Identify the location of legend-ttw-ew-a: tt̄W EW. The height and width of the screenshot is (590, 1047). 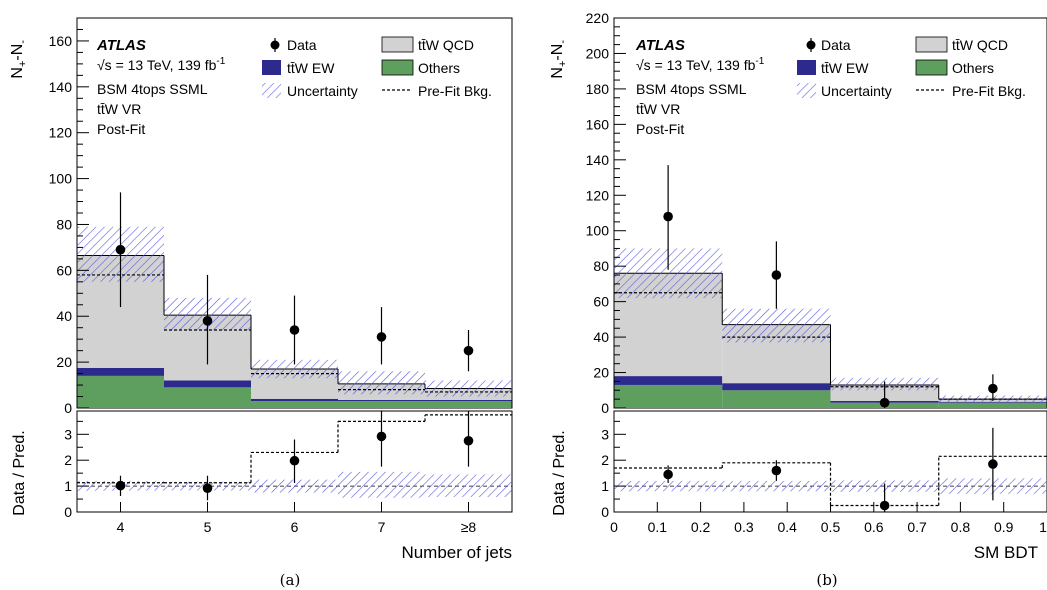
(311, 68).